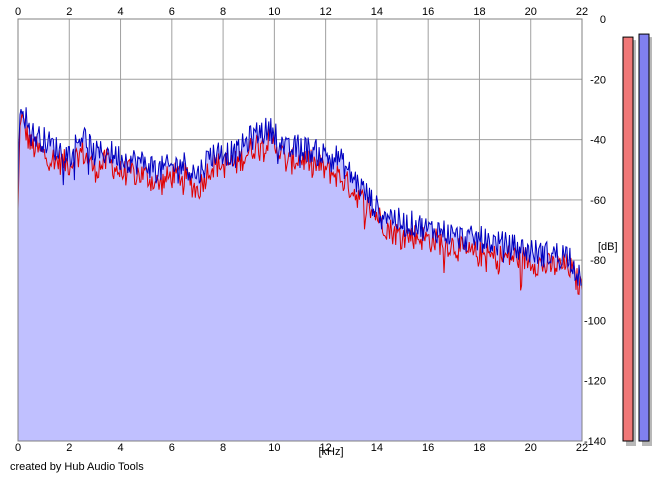  Describe the element at coordinates (274, 12) in the screenshot. I see `x-tick-top-10: 10` at that location.